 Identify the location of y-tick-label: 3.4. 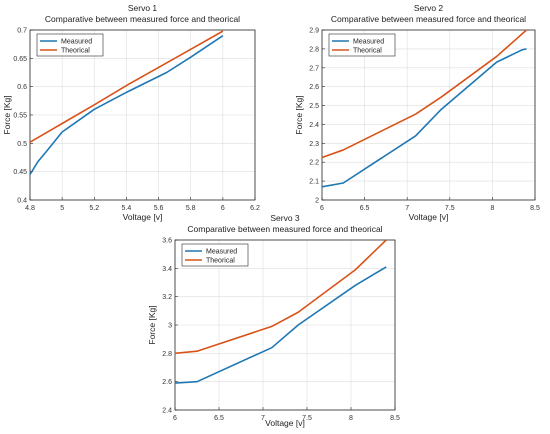
(167, 269).